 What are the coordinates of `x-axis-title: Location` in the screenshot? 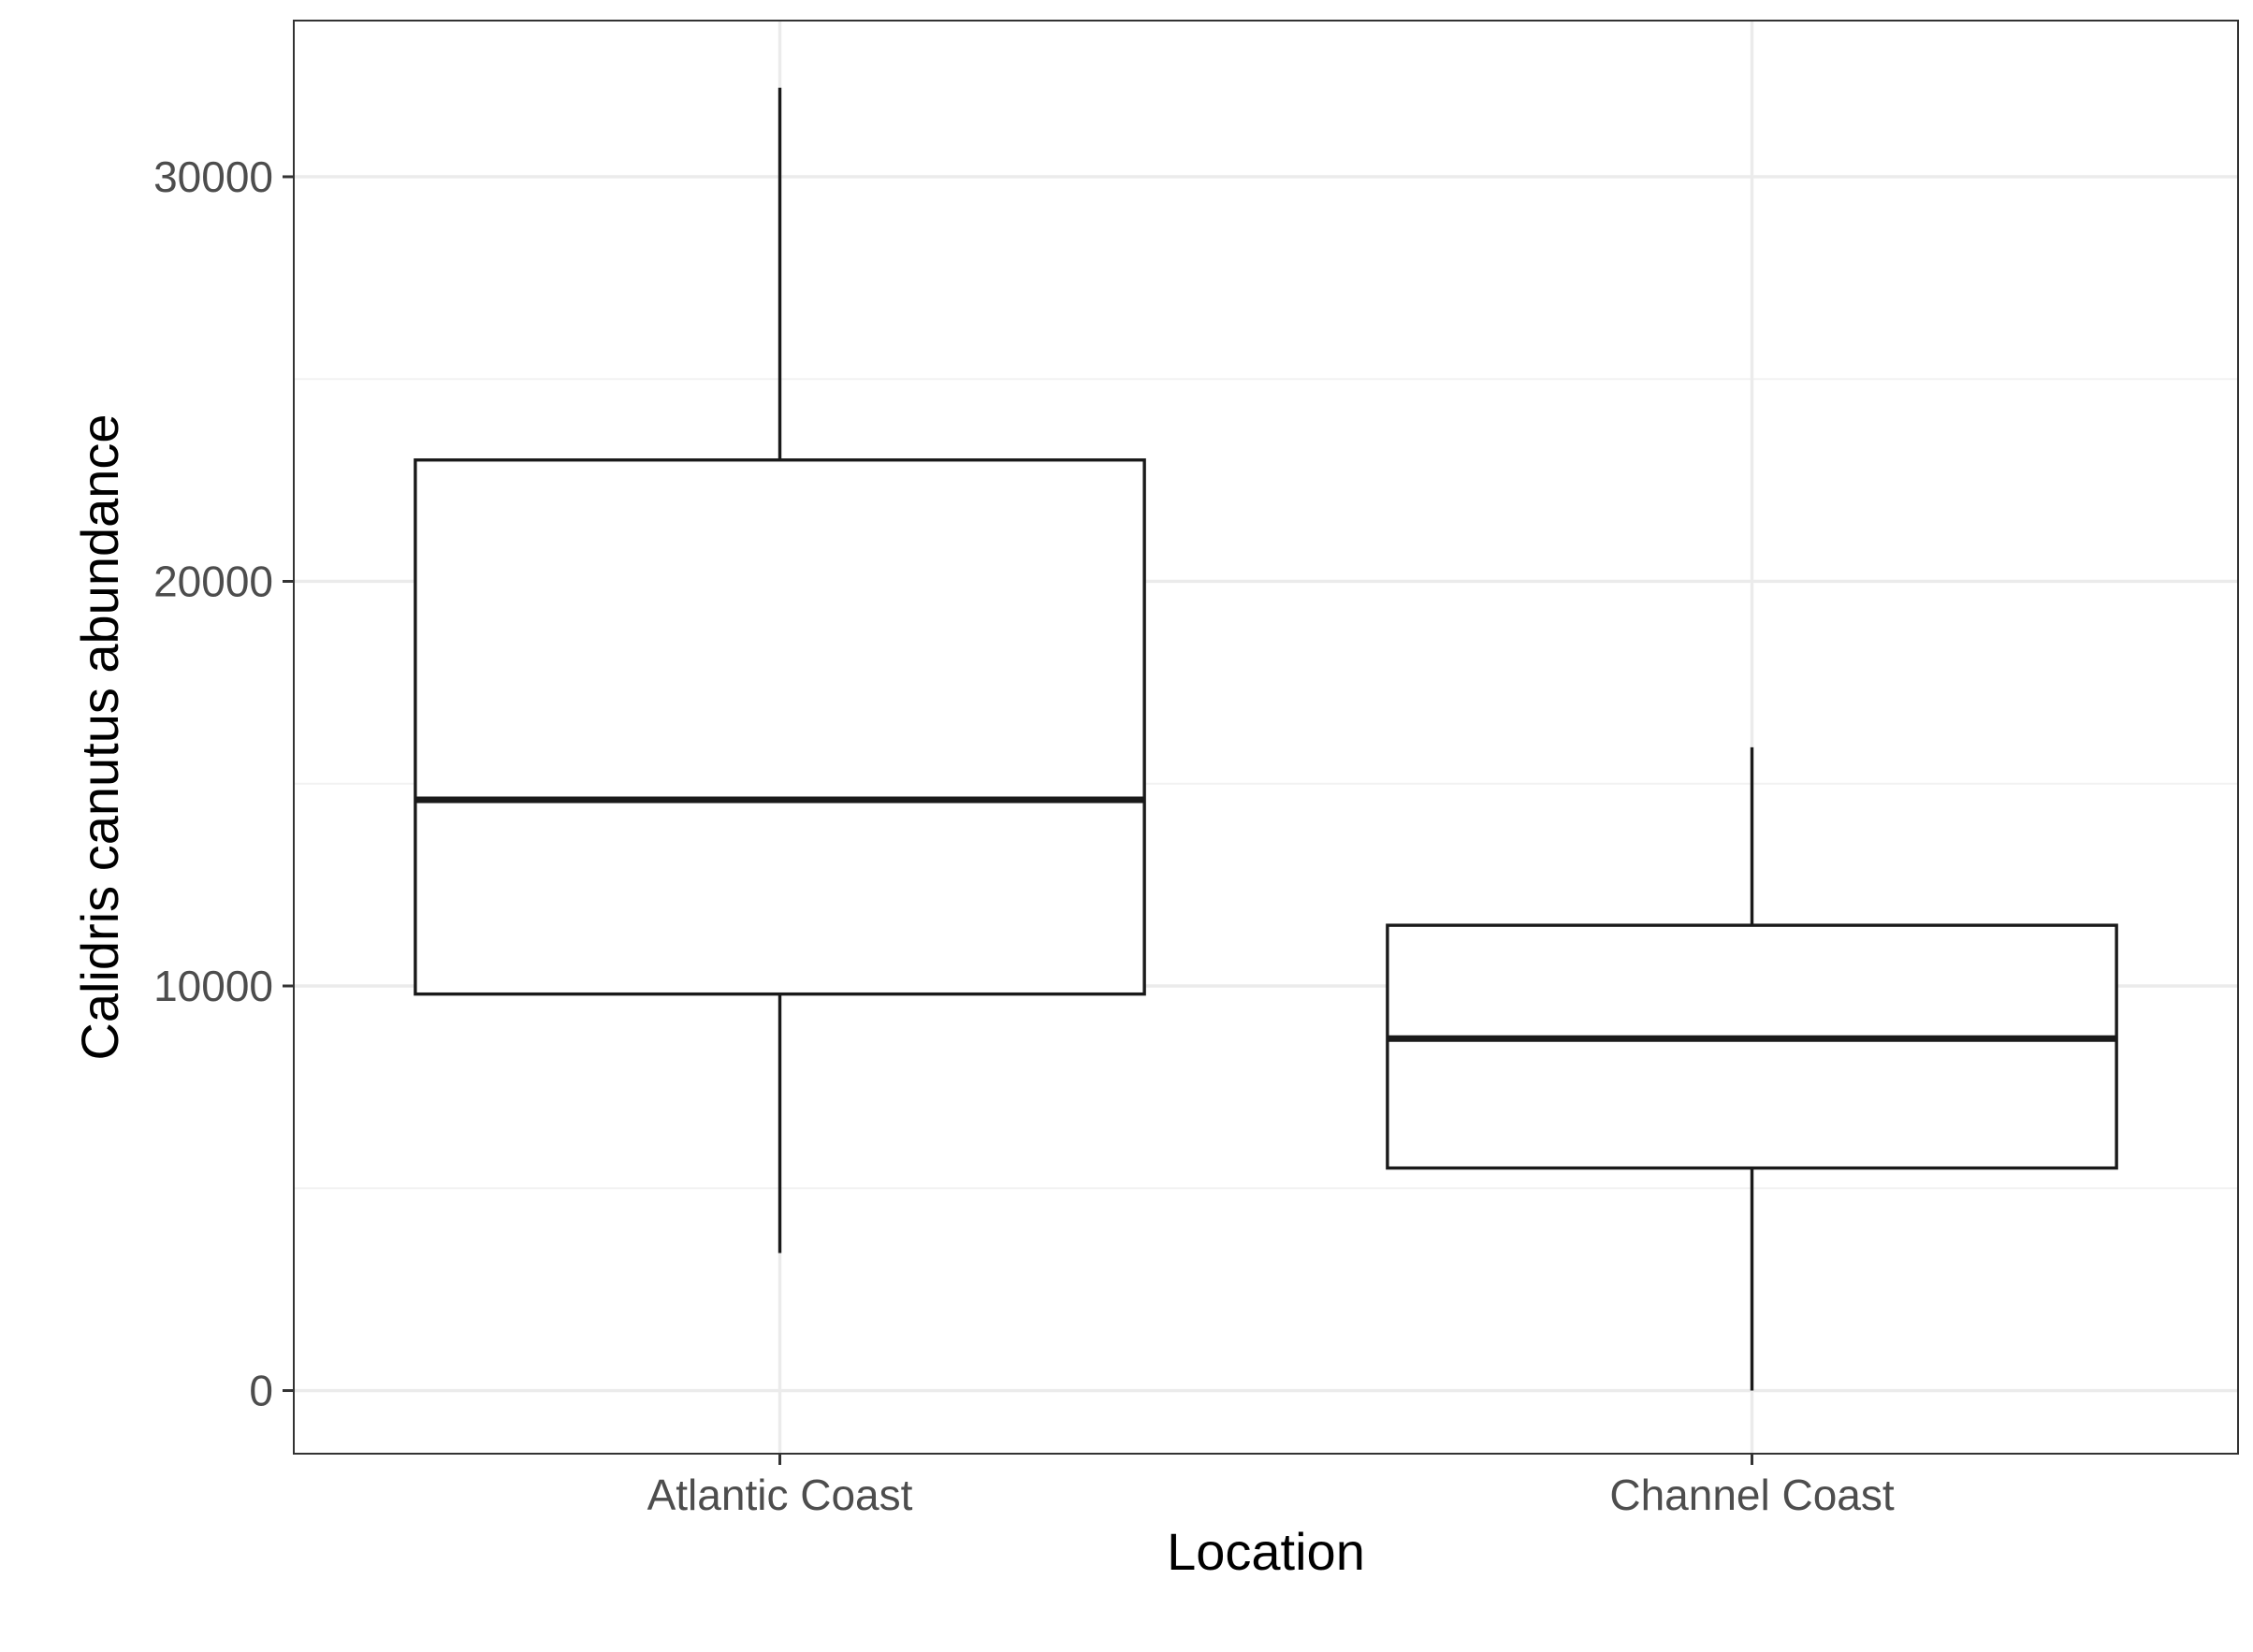 It's located at (1266, 1551).